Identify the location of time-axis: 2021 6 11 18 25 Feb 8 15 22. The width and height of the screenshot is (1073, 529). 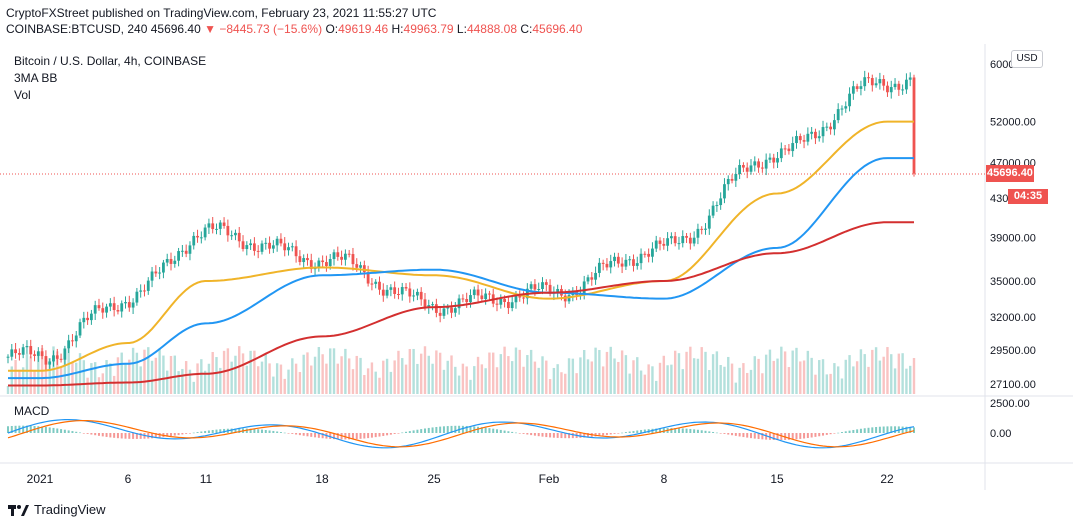
(460, 479).